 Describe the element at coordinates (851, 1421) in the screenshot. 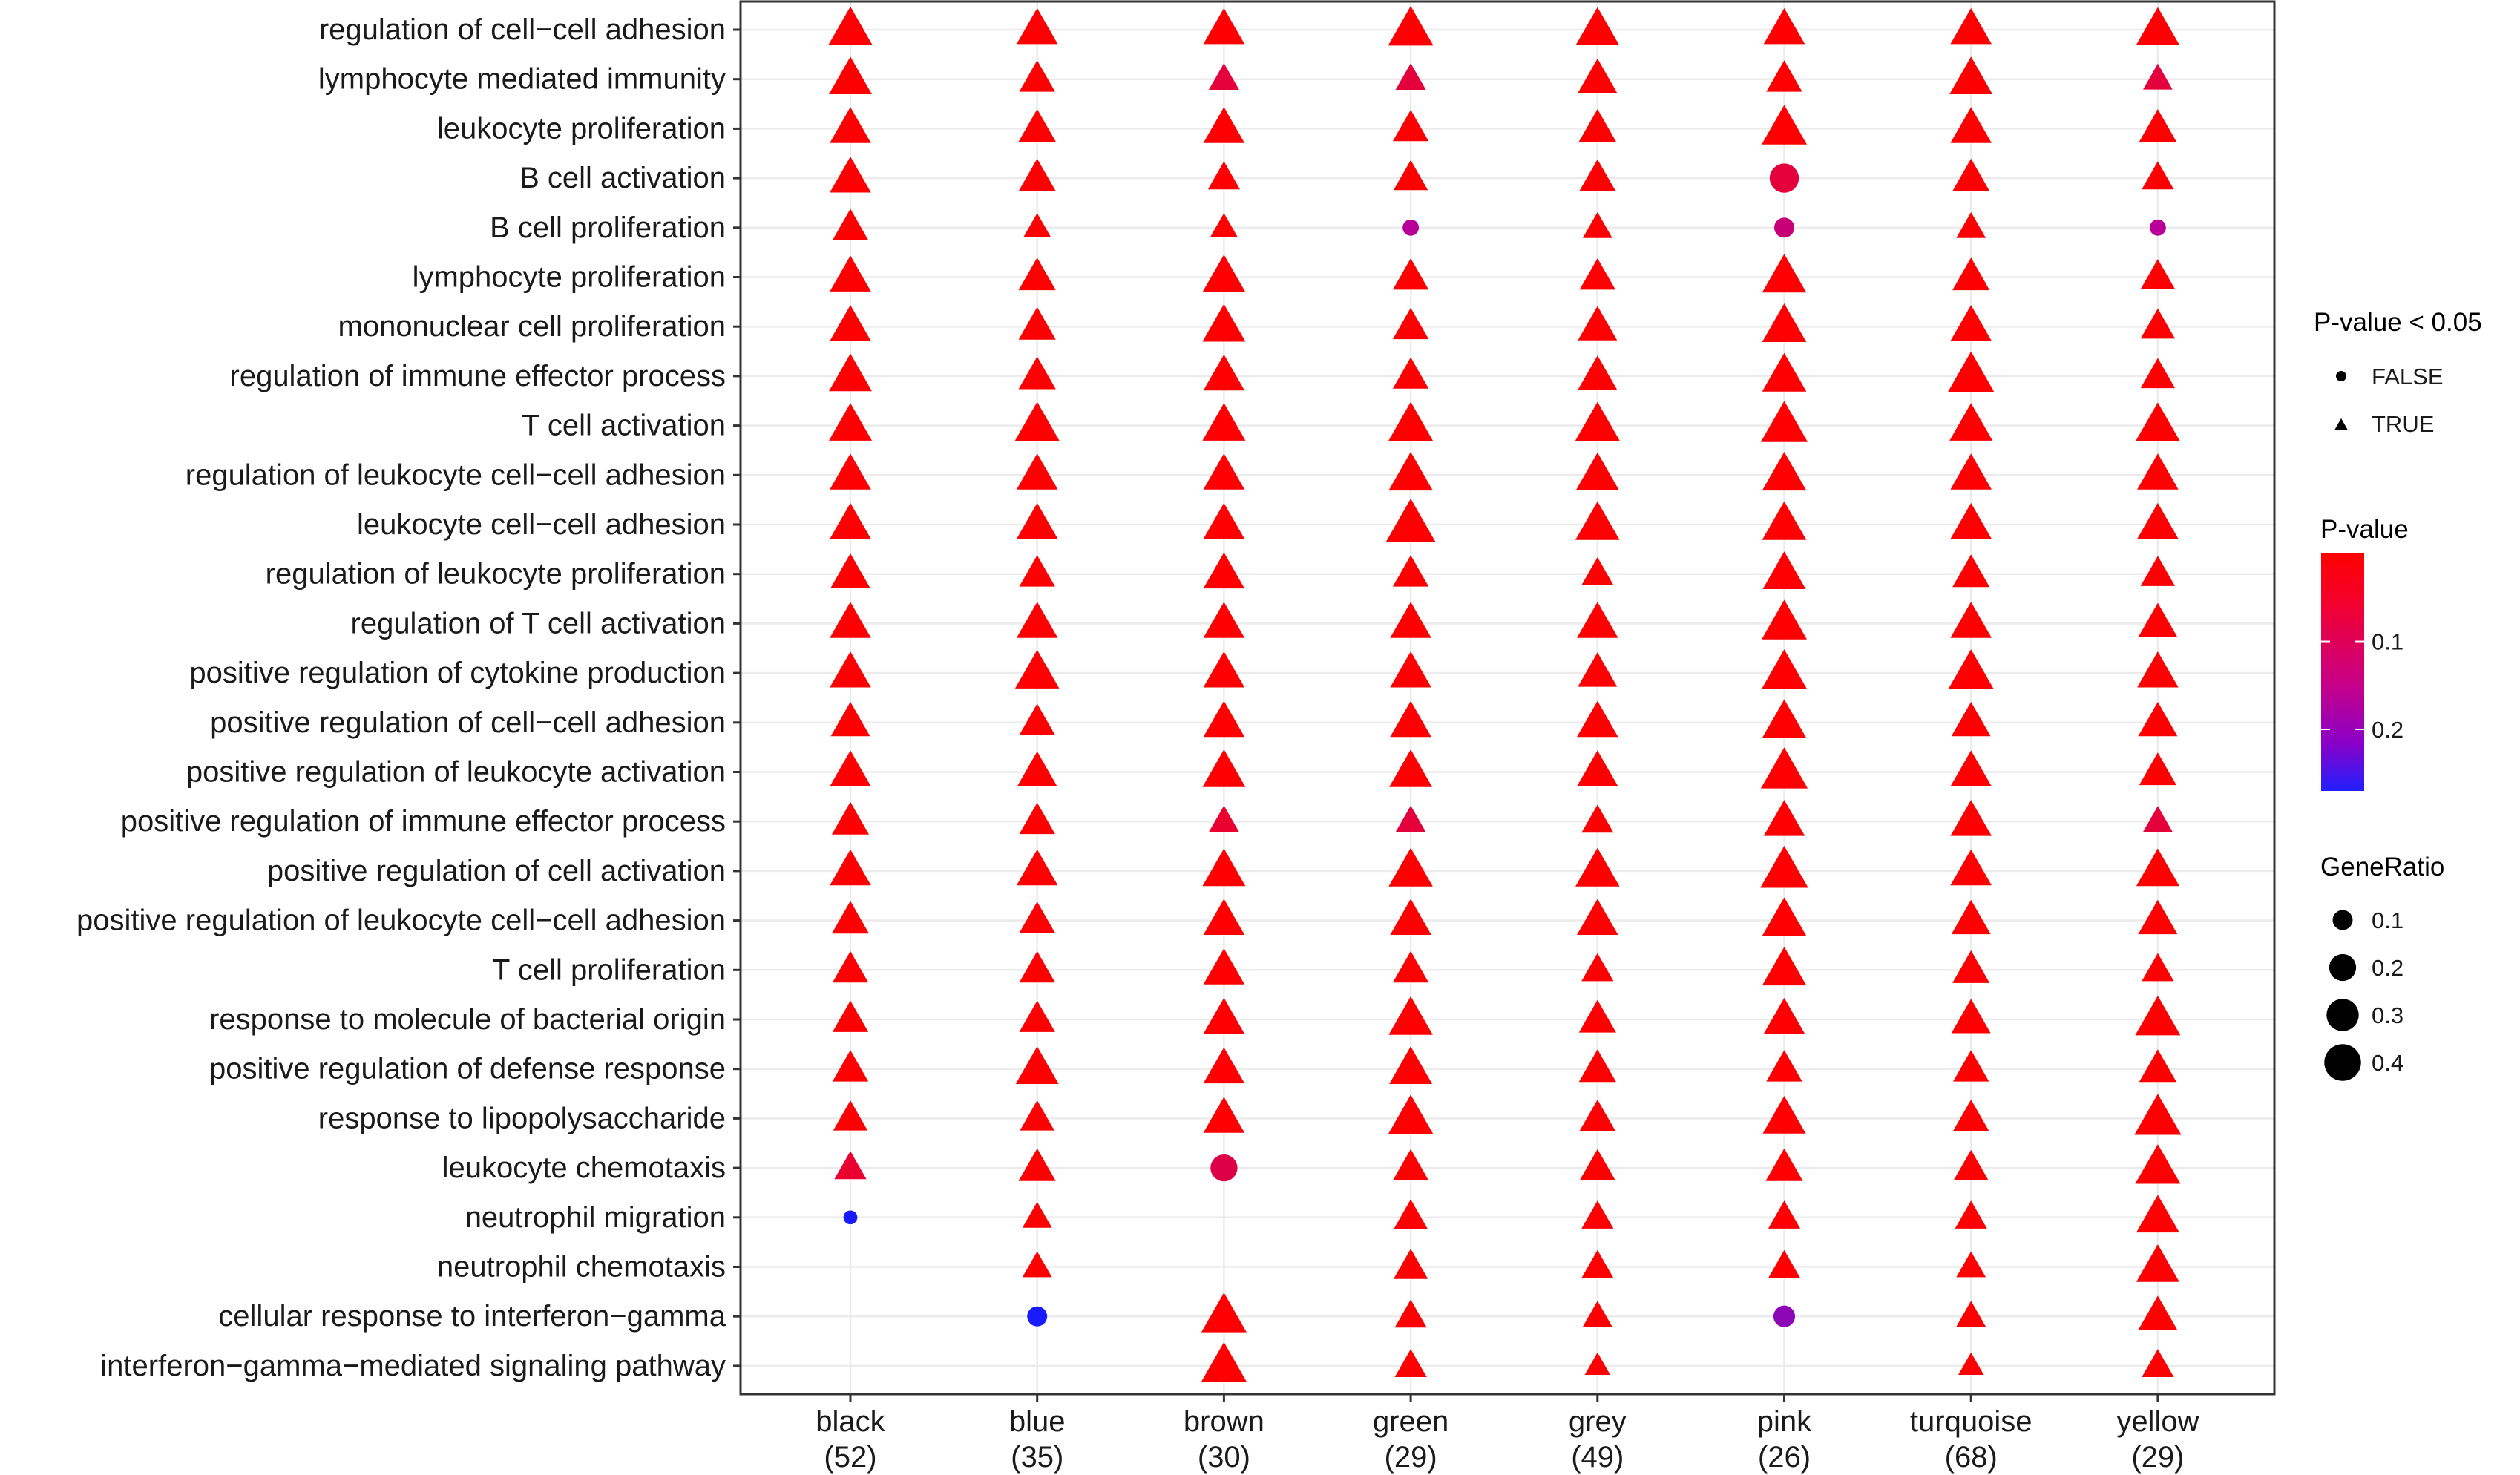

I see `x-tick-label-module: black` at that location.